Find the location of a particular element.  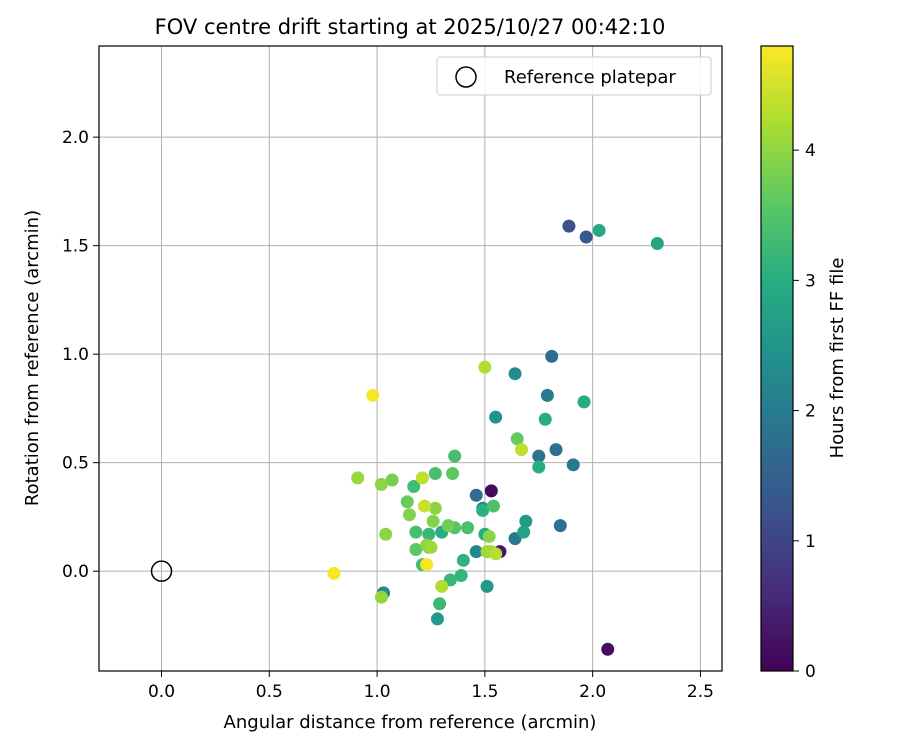

colorbar-tick-label: 1 is located at coordinates (810, 542).